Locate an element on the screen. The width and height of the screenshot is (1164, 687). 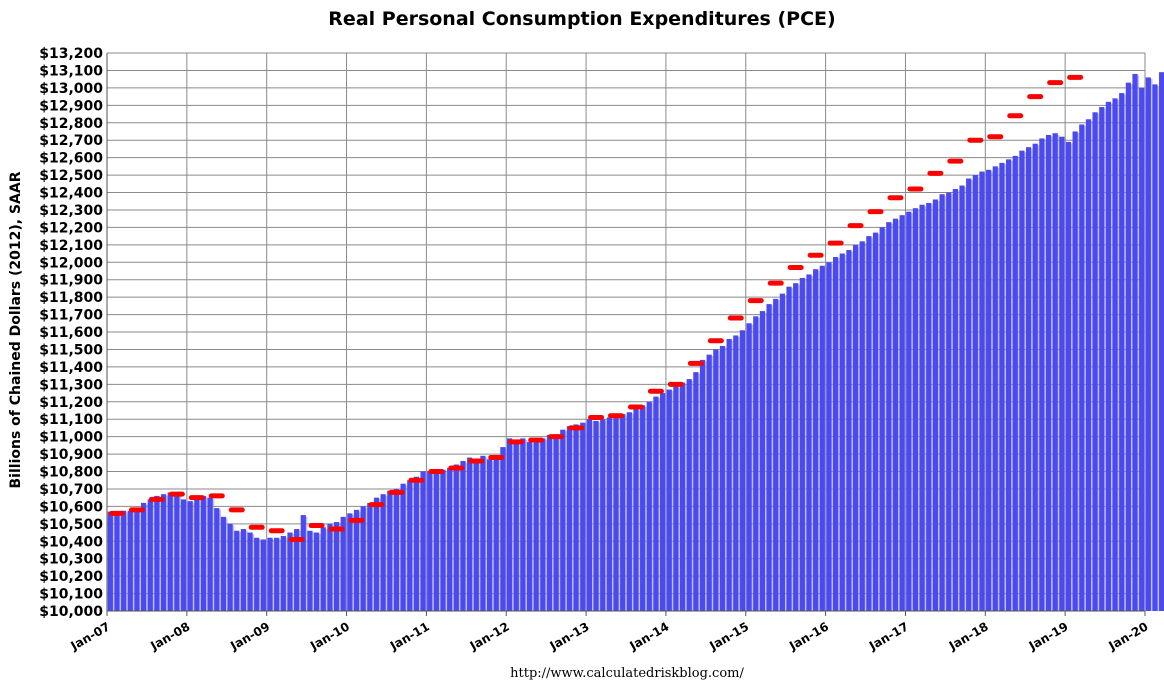
x-tick-label: Jan-16 is located at coordinates (808, 636).